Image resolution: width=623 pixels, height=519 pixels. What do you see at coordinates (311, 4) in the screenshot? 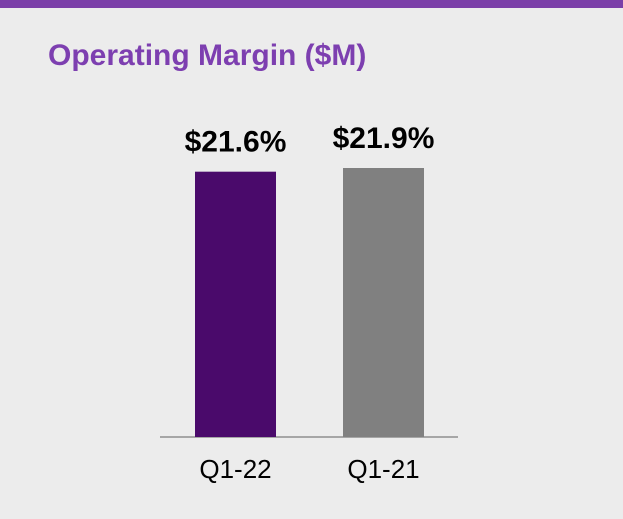
I see `top-border` at bounding box center [311, 4].